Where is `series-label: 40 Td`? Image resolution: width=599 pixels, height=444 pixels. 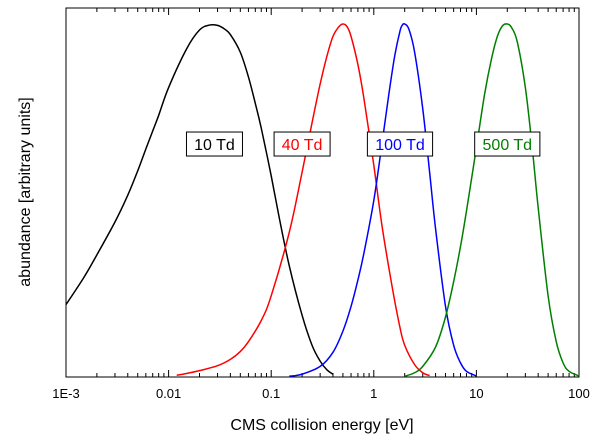 series-label: 40 Td is located at coordinates (302, 145).